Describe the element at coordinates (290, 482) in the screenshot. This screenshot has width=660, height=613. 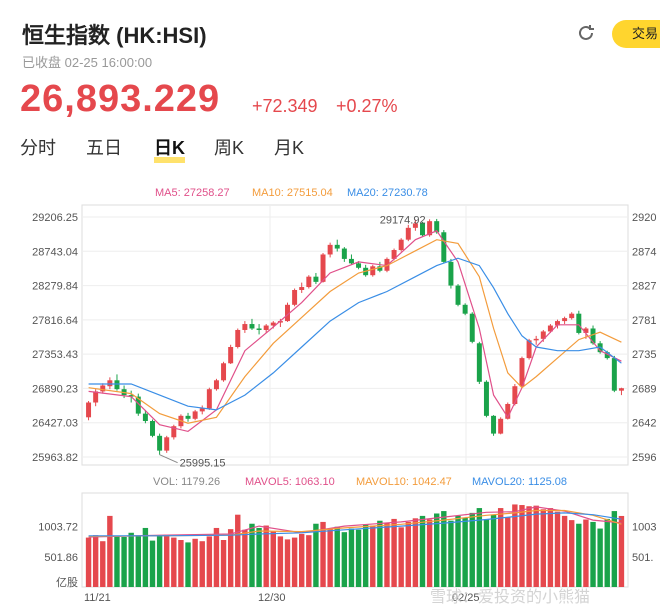
I see `volume-legend-entry: MAVOL5: 1063.10` at that location.